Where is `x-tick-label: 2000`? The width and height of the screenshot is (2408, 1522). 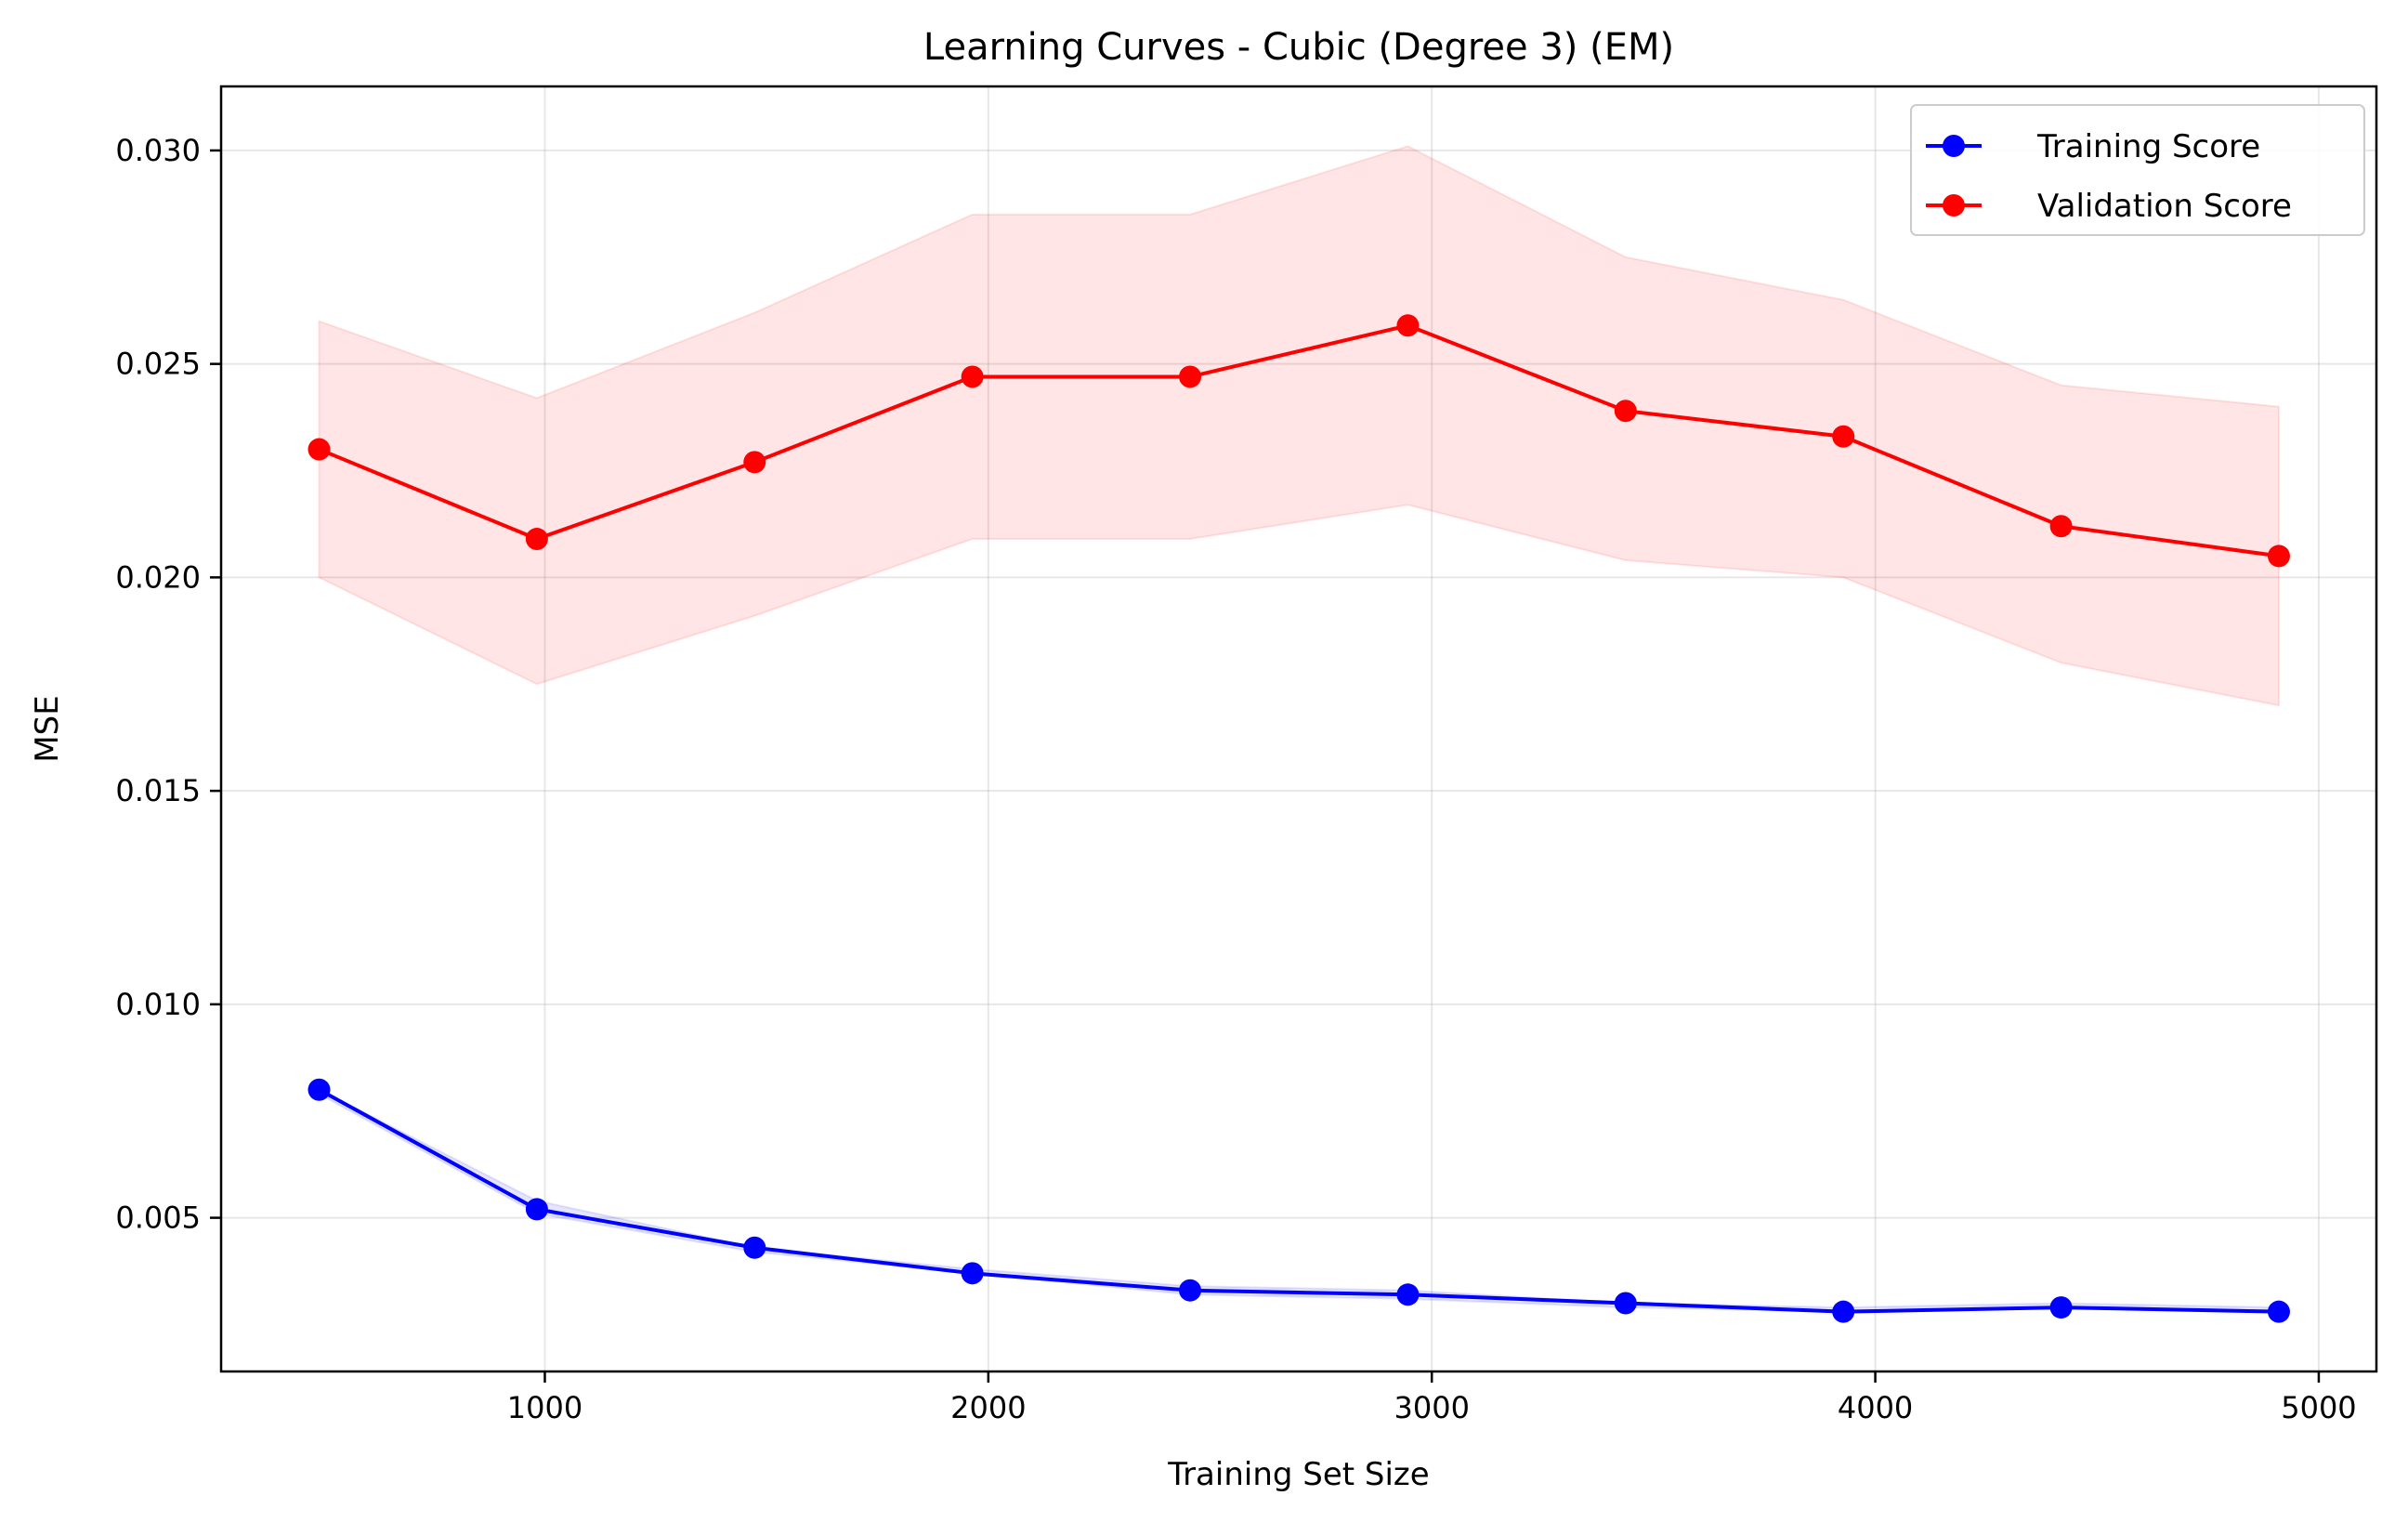
x-tick-label: 2000 is located at coordinates (988, 1408).